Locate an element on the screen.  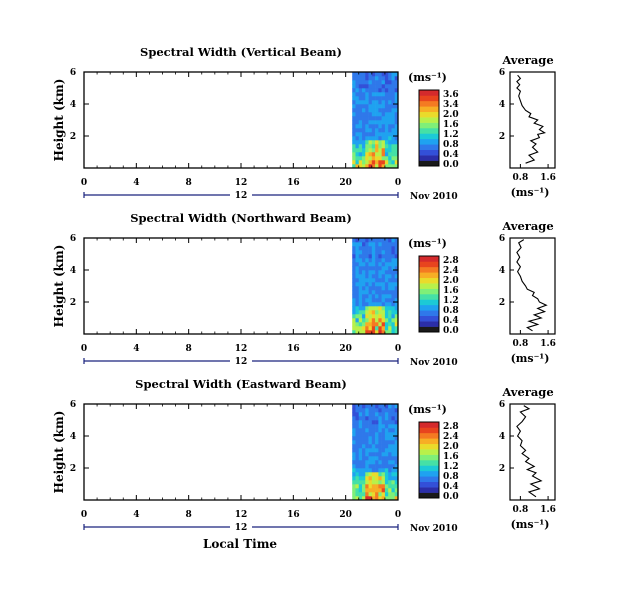
average-title: Average is located at coordinates (527, 226).